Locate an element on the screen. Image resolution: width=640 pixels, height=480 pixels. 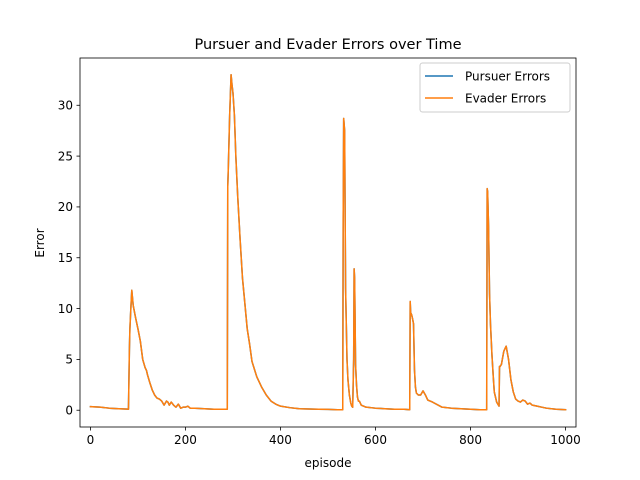
legend: Pursuer Errors Evader Errors is located at coordinates (495, 87).